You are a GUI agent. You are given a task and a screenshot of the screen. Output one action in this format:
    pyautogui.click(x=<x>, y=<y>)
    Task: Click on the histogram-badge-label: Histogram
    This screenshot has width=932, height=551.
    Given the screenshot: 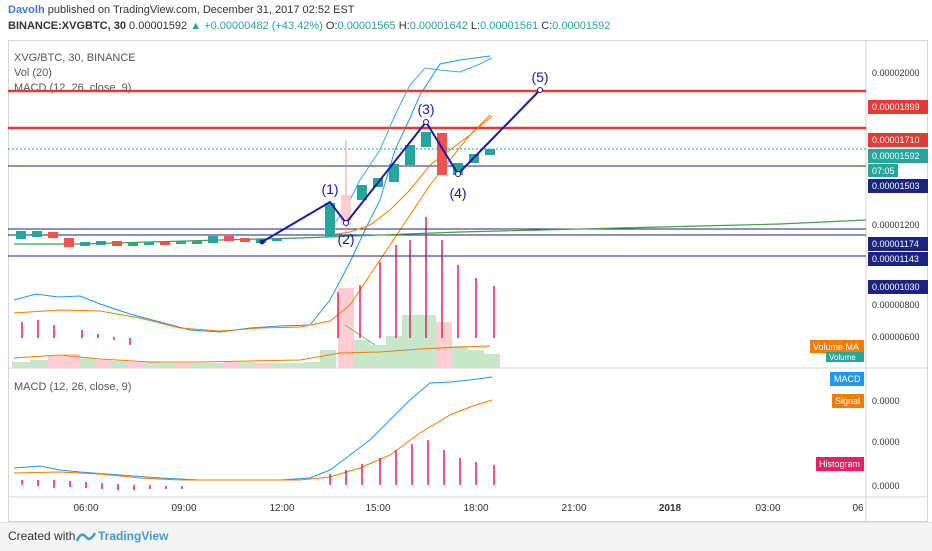 What is the action you would take?
    pyautogui.click(x=839, y=464)
    